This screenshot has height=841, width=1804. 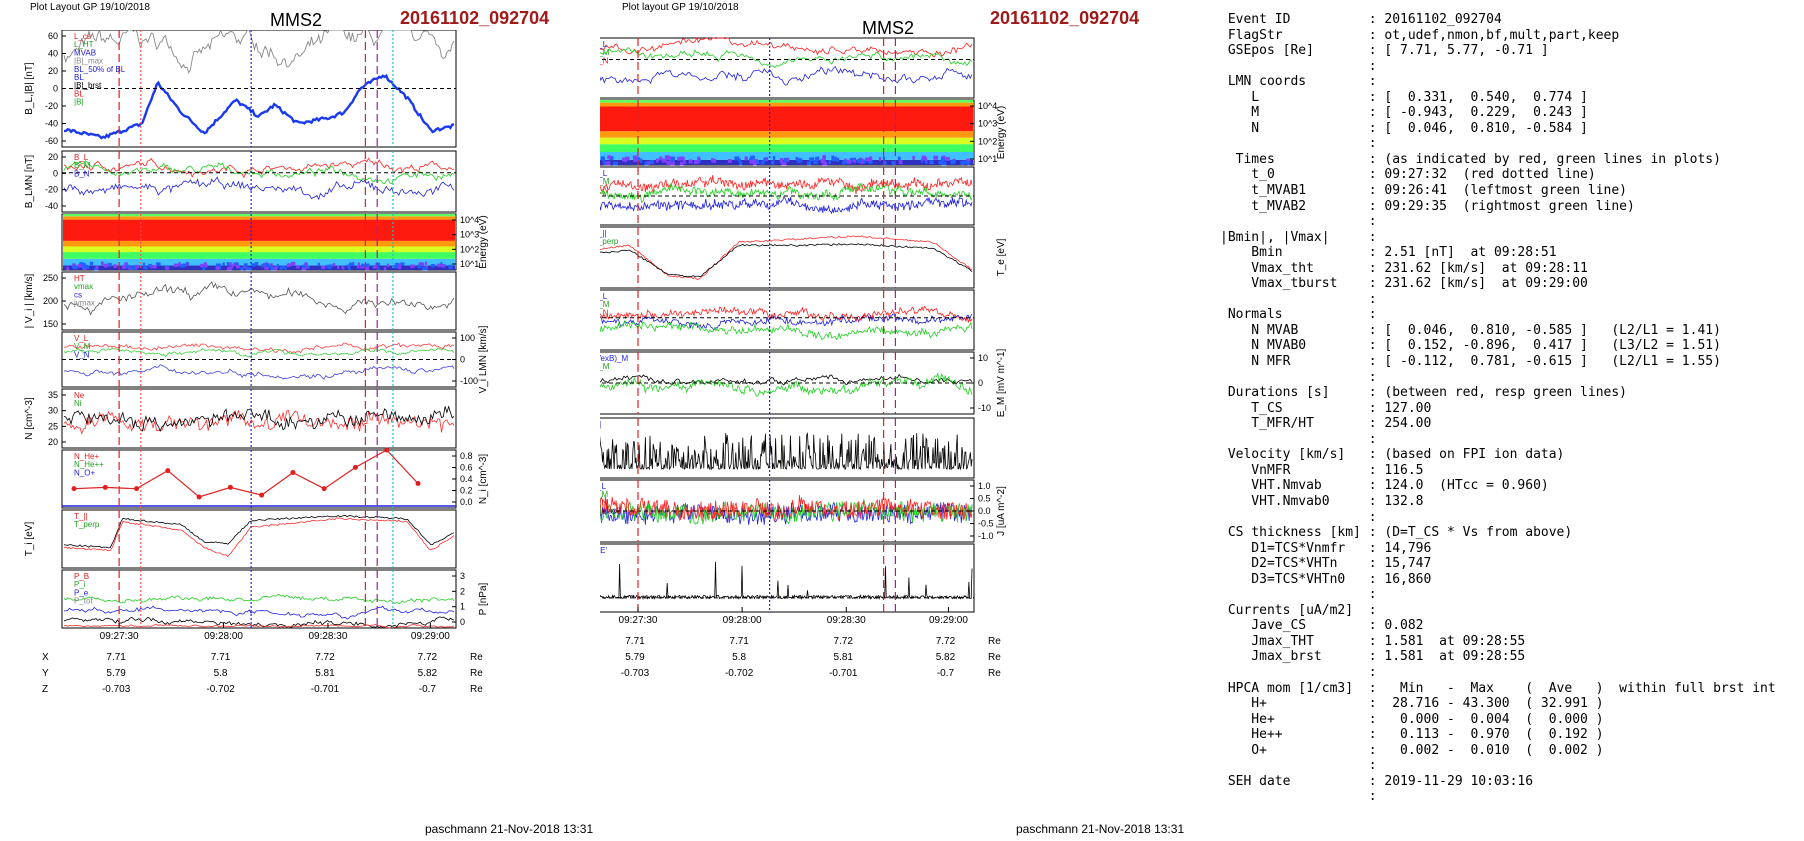 I want to click on legend-entry: T_perp, so click(x=87, y=524).